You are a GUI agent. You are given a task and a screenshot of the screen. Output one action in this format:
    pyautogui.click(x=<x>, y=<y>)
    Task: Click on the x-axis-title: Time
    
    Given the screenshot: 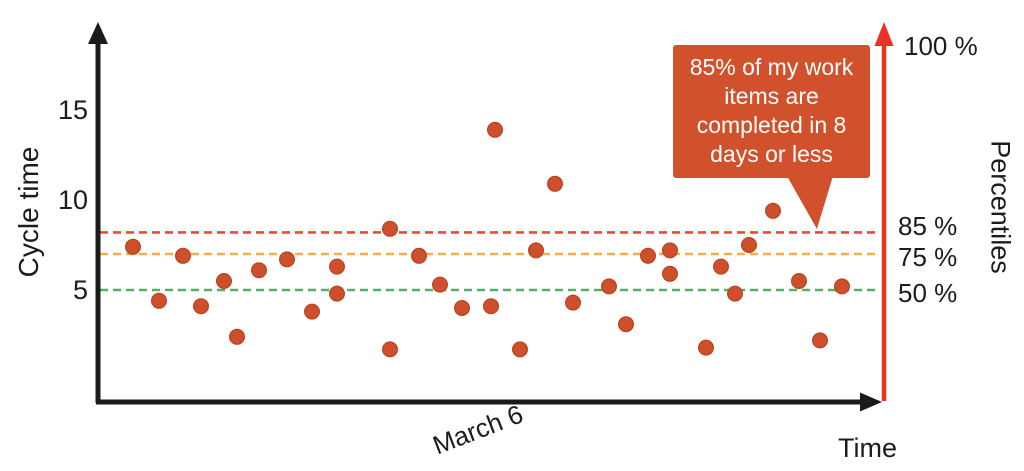 What is the action you would take?
    pyautogui.click(x=867, y=448)
    